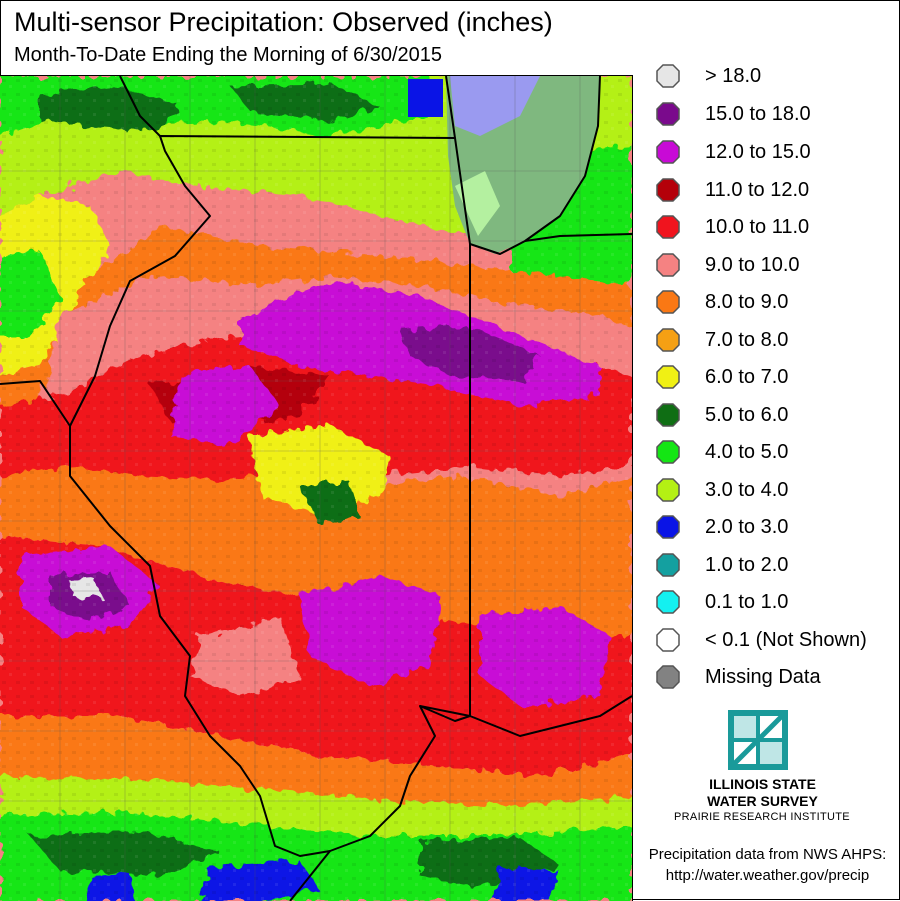  What do you see at coordinates (747, 601) in the screenshot?
I see `legend-label: 0.1 to 1.0` at bounding box center [747, 601].